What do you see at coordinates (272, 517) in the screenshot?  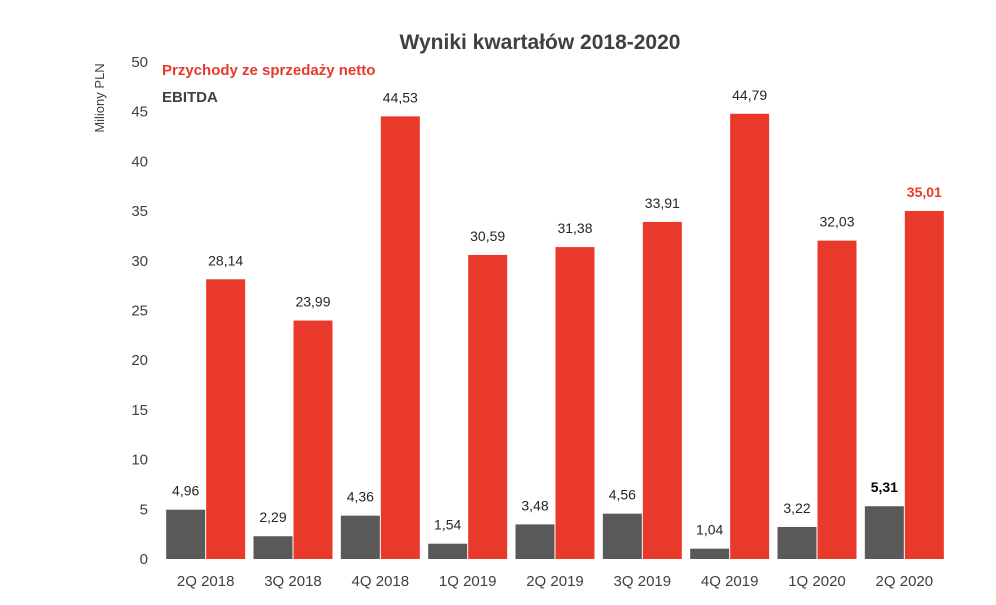 I see `data-label-ebitda: 2,29` at bounding box center [272, 517].